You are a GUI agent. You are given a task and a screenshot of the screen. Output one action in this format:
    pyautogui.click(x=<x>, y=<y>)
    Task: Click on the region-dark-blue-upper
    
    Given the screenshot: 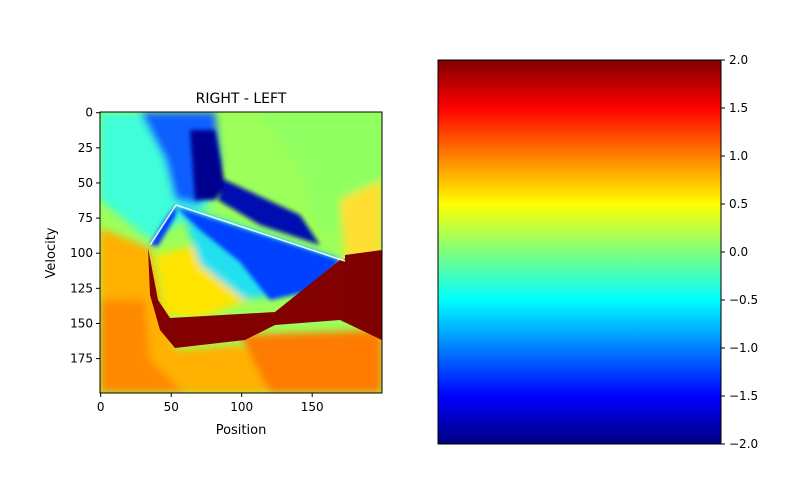 What is the action you would take?
    pyautogui.click(x=269, y=212)
    